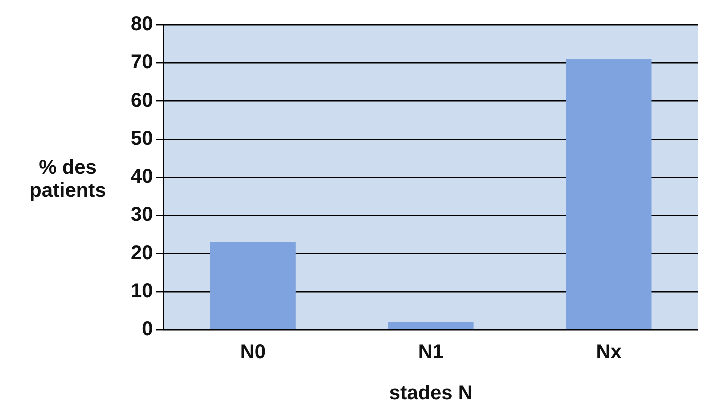 This screenshot has height=419, width=719. What do you see at coordinates (142, 138) in the screenshot?
I see `y-tick-label: 50` at bounding box center [142, 138].